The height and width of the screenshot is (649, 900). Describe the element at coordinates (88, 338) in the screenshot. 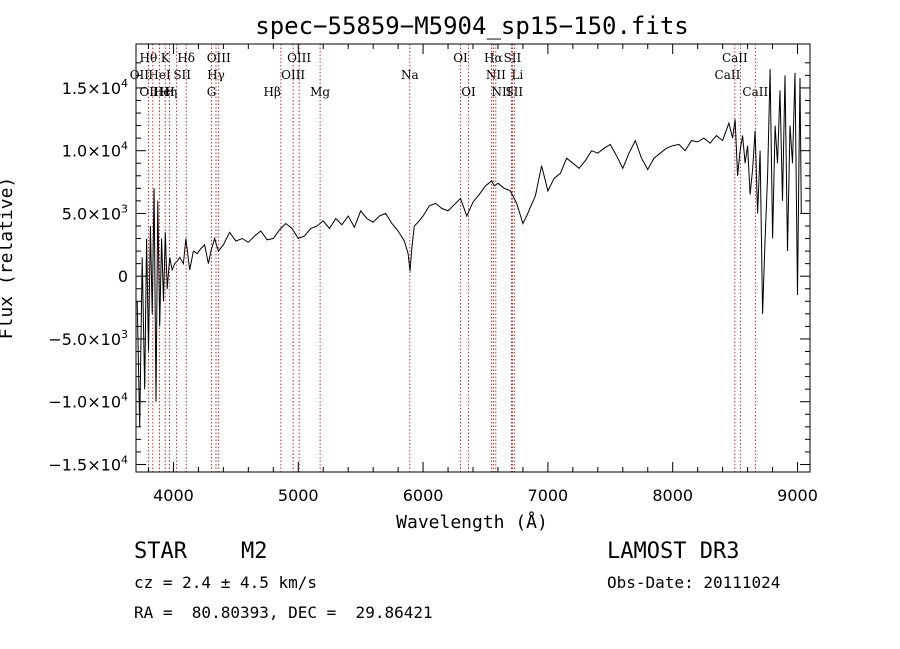

I see `y-tick-label: −5.0×103` at that location.